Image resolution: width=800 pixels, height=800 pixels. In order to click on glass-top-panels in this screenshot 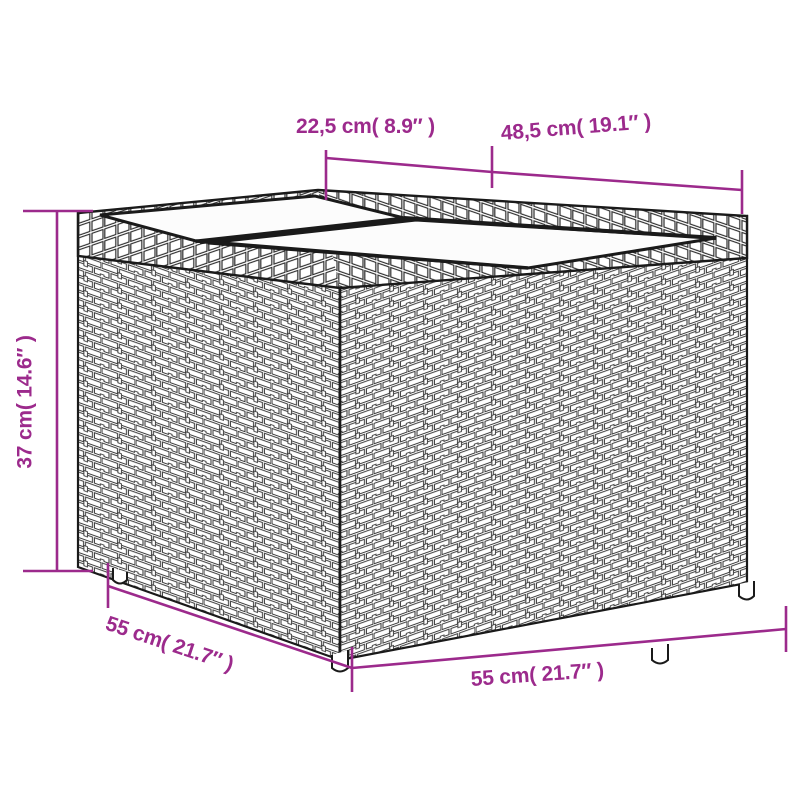, I will do `click(408, 232)`.